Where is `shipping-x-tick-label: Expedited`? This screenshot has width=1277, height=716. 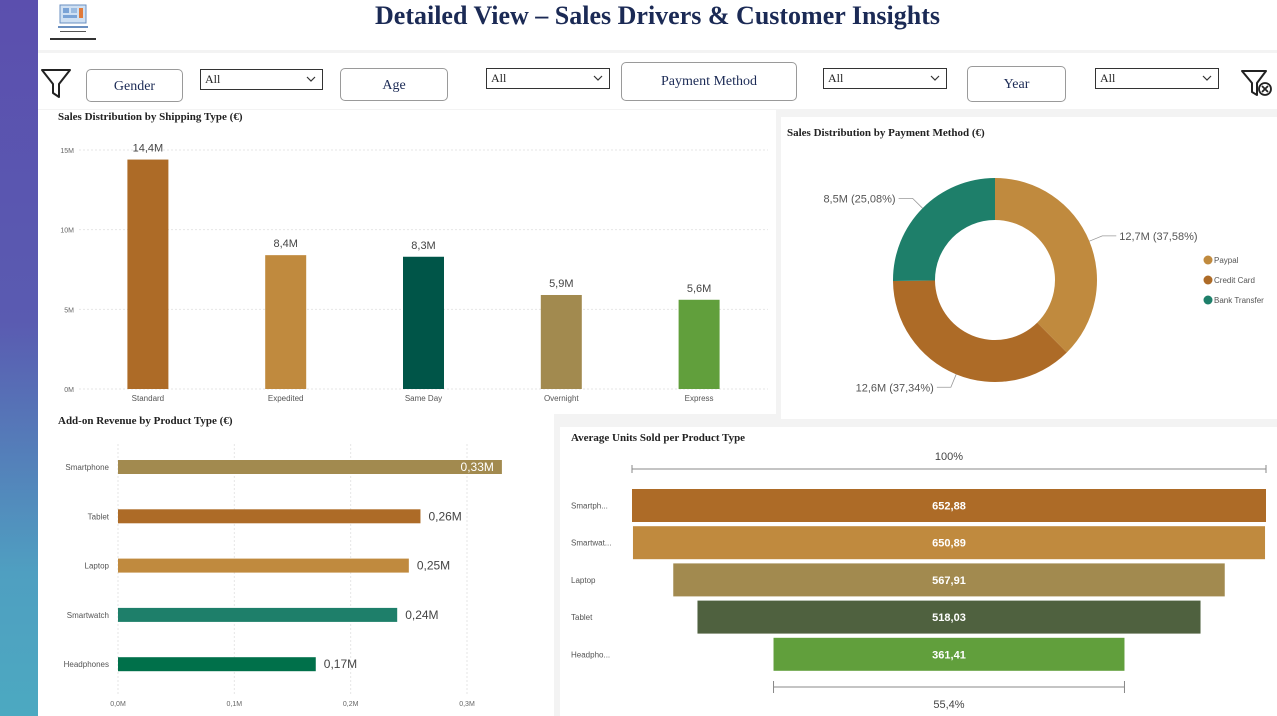 shipping-x-tick-label: Expedited is located at coordinates (286, 398).